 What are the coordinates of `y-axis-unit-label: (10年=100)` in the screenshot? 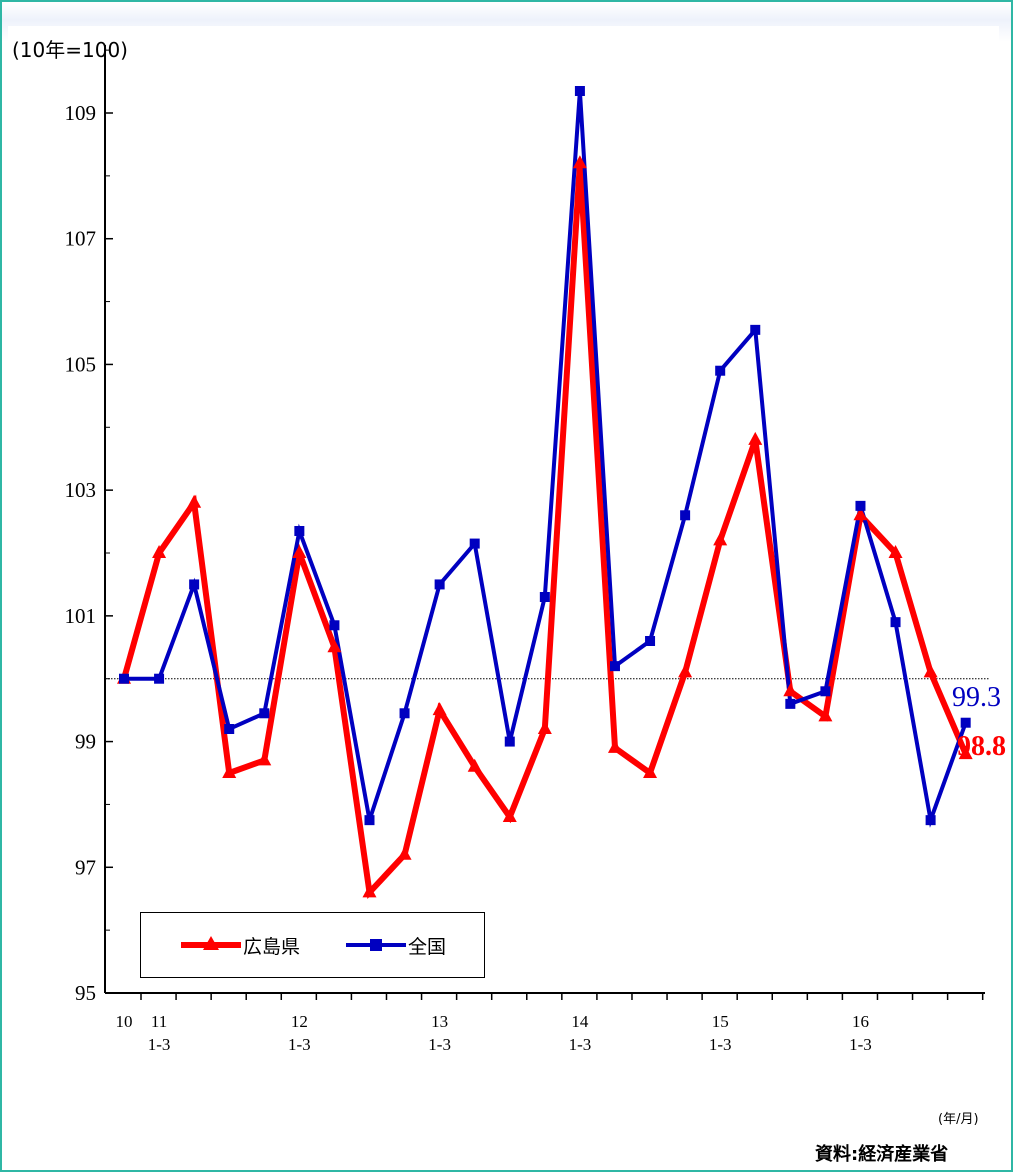 It's located at (70, 50).